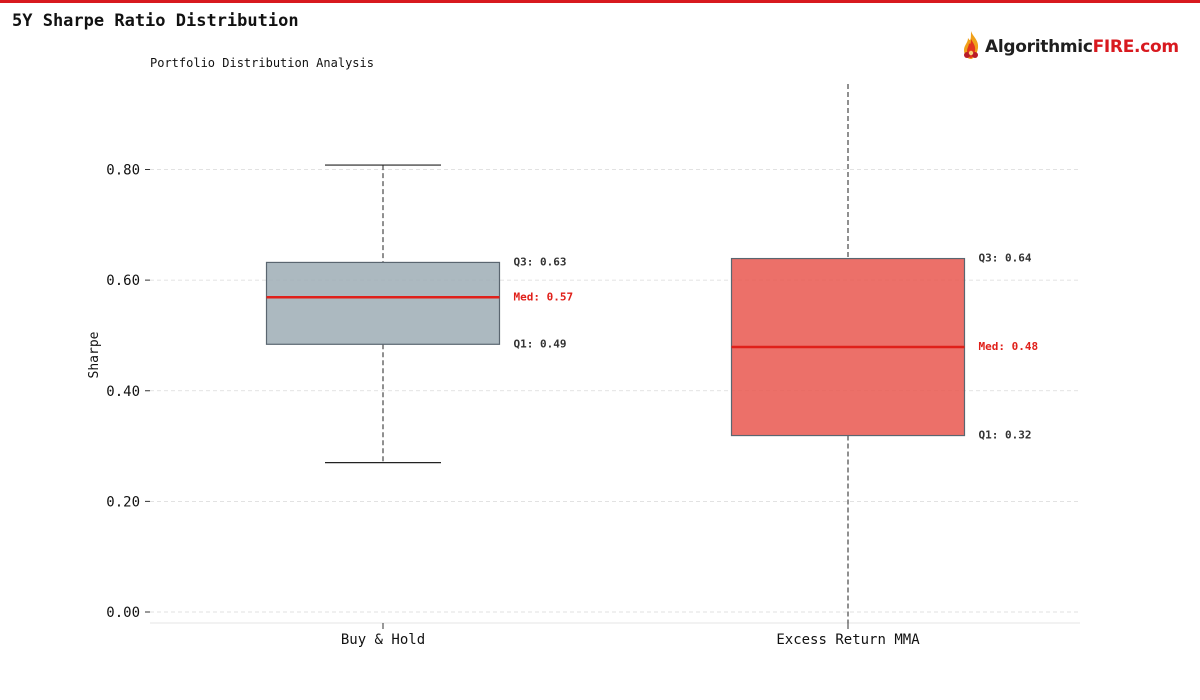 This screenshot has width=1200, height=700. Describe the element at coordinates (848, 640) in the screenshot. I see `x-tick-label: Excess Return MMA` at that location.